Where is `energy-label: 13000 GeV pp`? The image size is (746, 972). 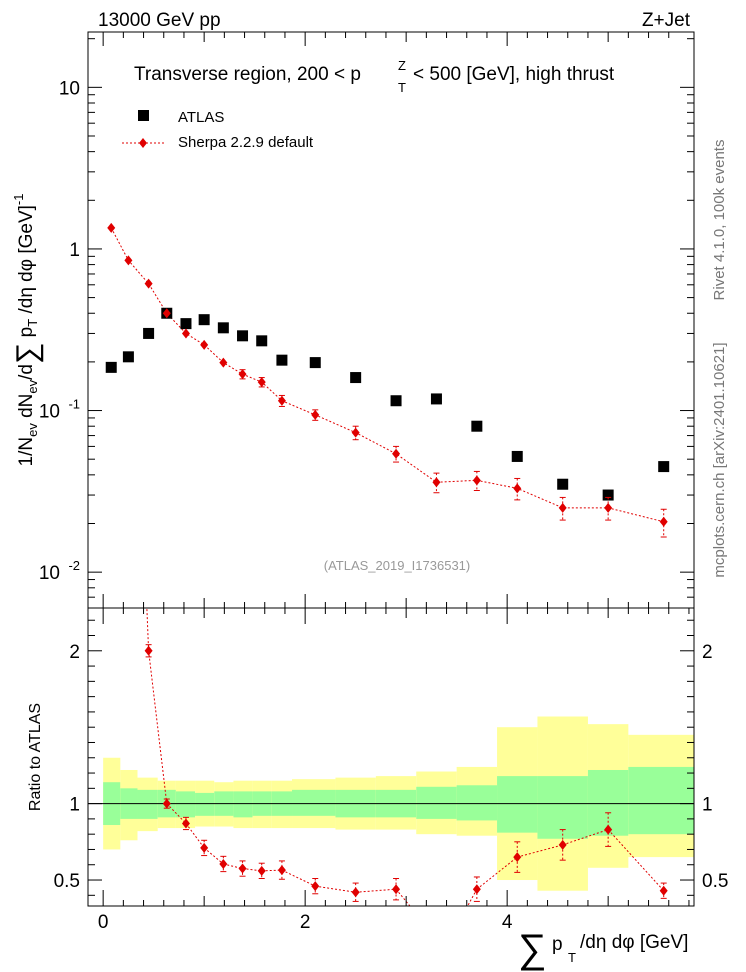 energy-label: 13000 GeV pp is located at coordinates (159, 20).